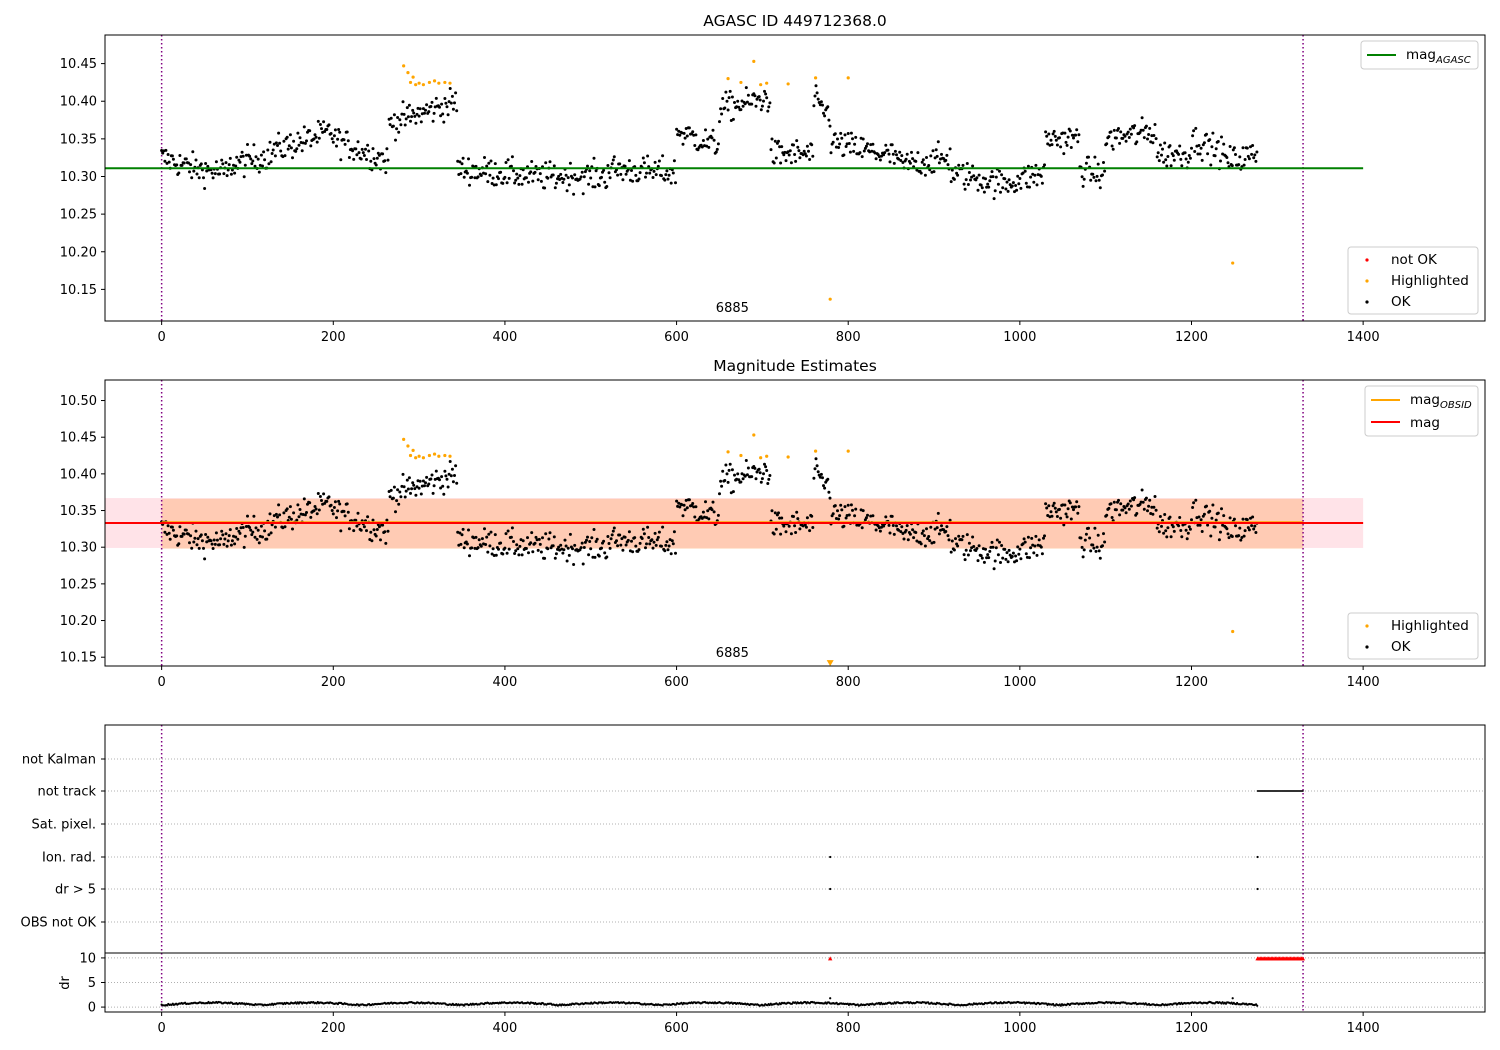  What do you see at coordinates (830, 889) in the screenshot?
I see `dr-flag` at bounding box center [830, 889].